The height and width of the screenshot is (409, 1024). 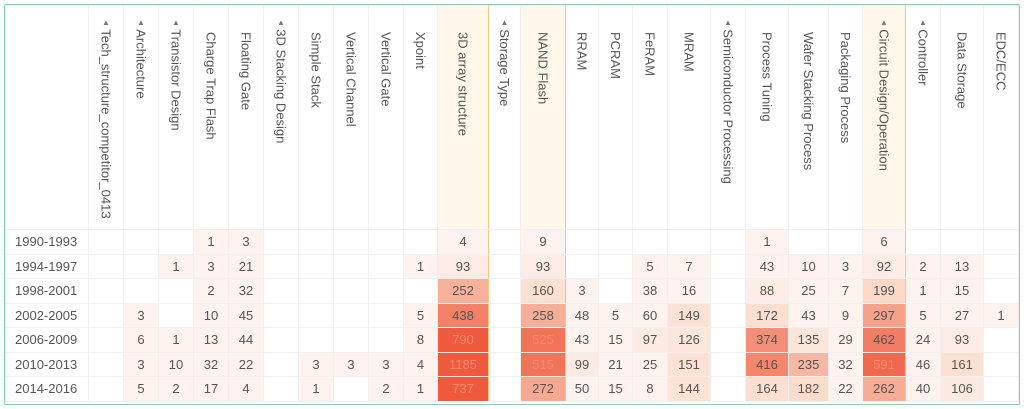 I want to click on heatmap-cell: 22, so click(x=246, y=364).